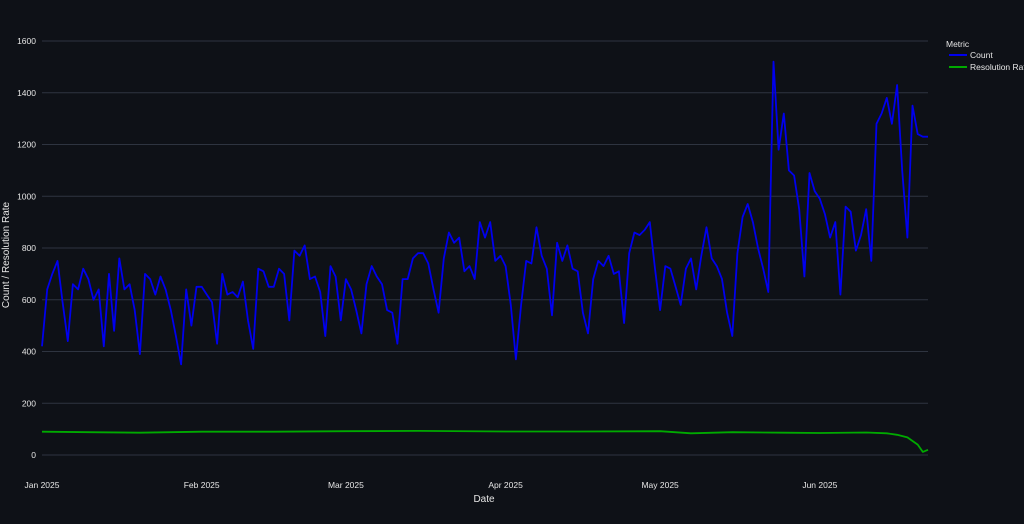 The height and width of the screenshot is (524, 1024). Describe the element at coordinates (484, 499) in the screenshot. I see `x-axis-title: Date` at that location.